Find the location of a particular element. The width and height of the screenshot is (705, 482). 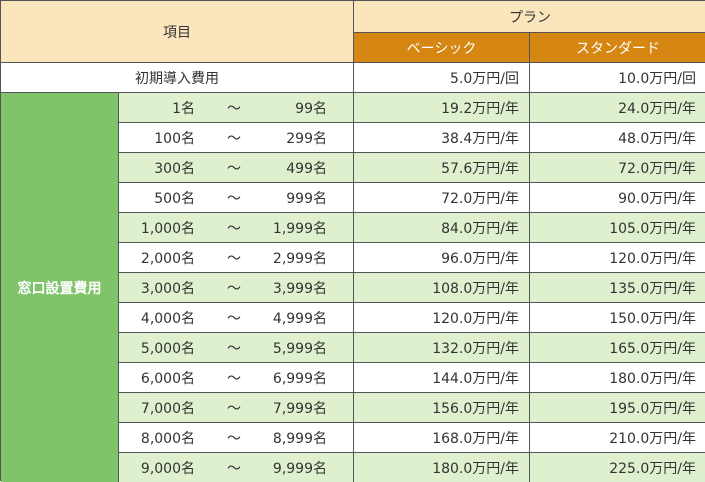

basic-price: 19.2万円/年 is located at coordinates (442, 107).